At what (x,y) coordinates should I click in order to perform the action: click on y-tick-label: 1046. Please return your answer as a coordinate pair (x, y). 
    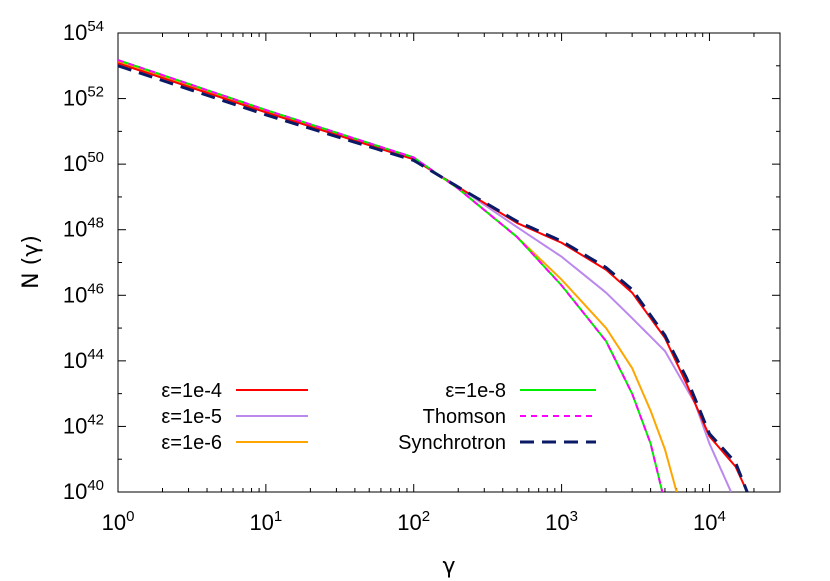
    Looking at the image, I should click on (83, 293).